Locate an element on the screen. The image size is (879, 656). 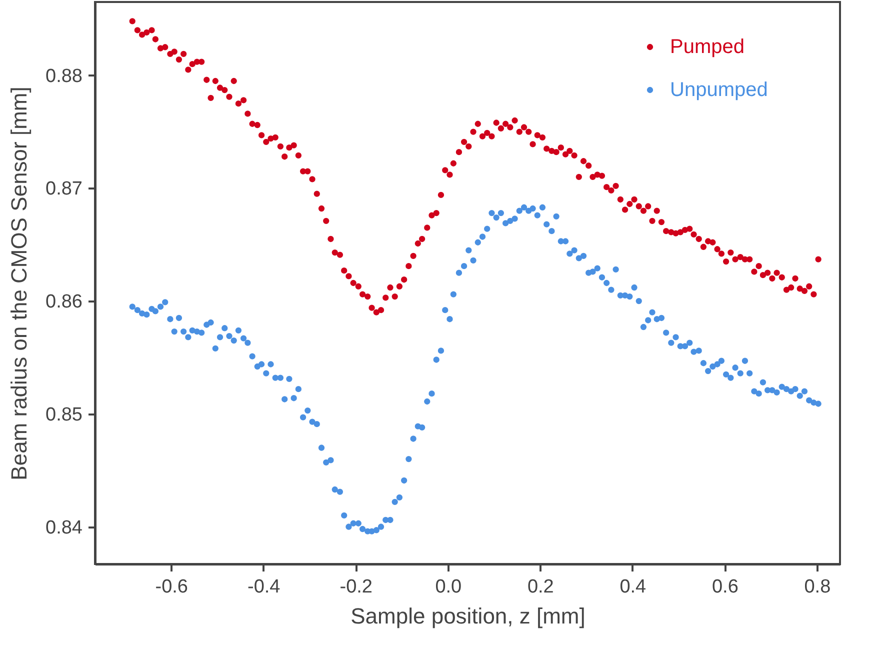
x-tick-label: 0.6 is located at coordinates (725, 587).